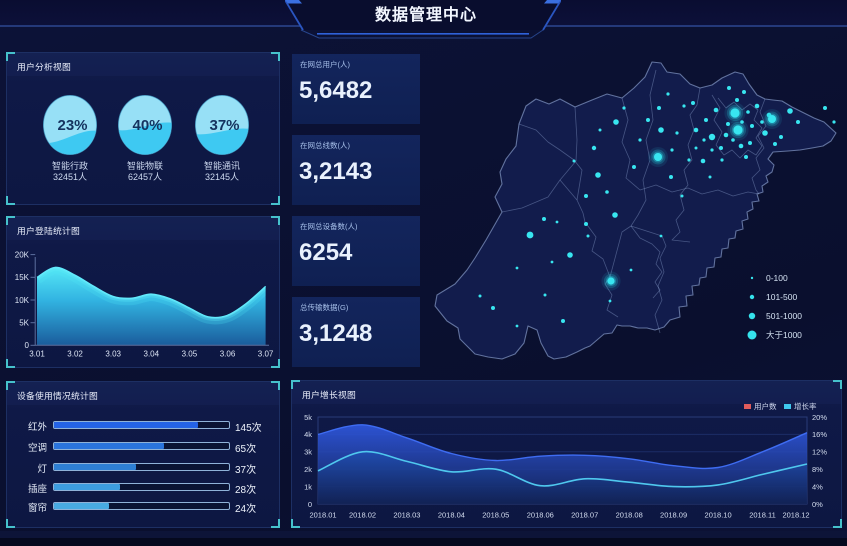 Image resolution: width=847 pixels, height=546 pixels. I want to click on svg-text: 2018.06, so click(540, 515).